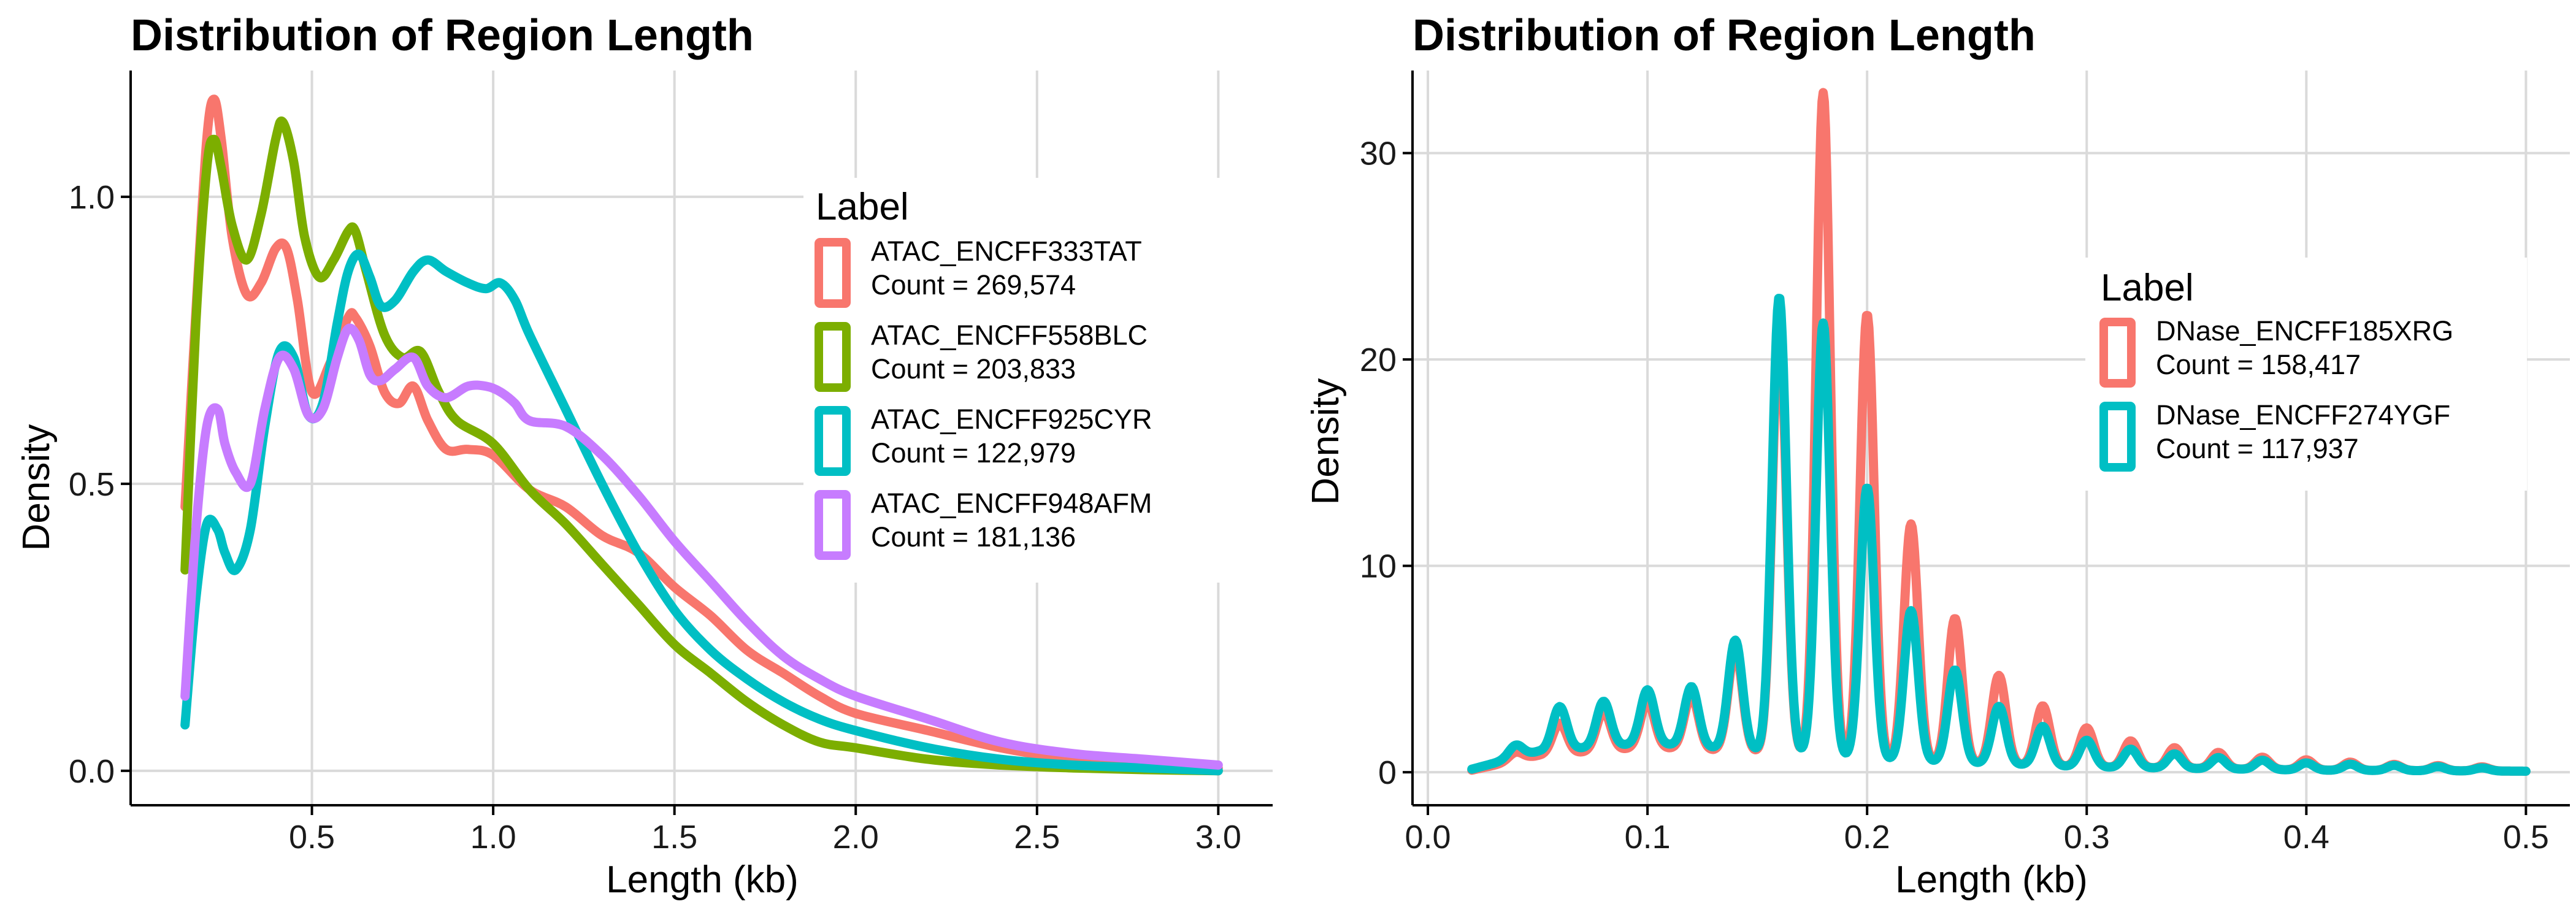  I want to click on panel-1-legend-label: ATAC_ENCFF925CYR, so click(1011, 419).